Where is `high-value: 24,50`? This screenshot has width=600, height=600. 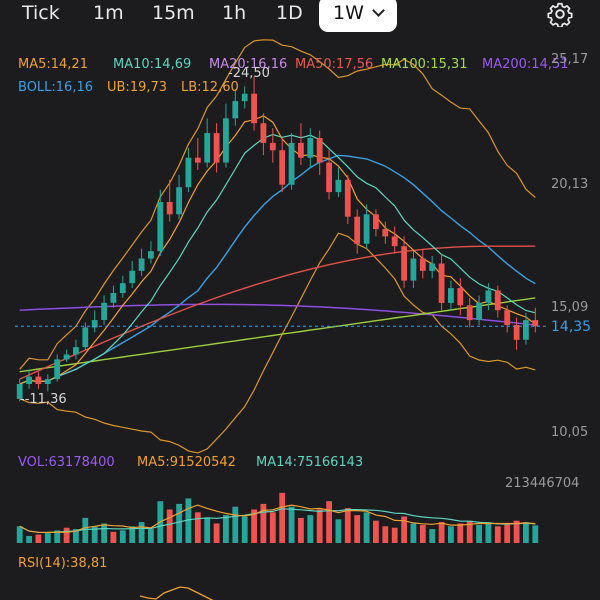 high-value: 24,50 is located at coordinates (251, 73).